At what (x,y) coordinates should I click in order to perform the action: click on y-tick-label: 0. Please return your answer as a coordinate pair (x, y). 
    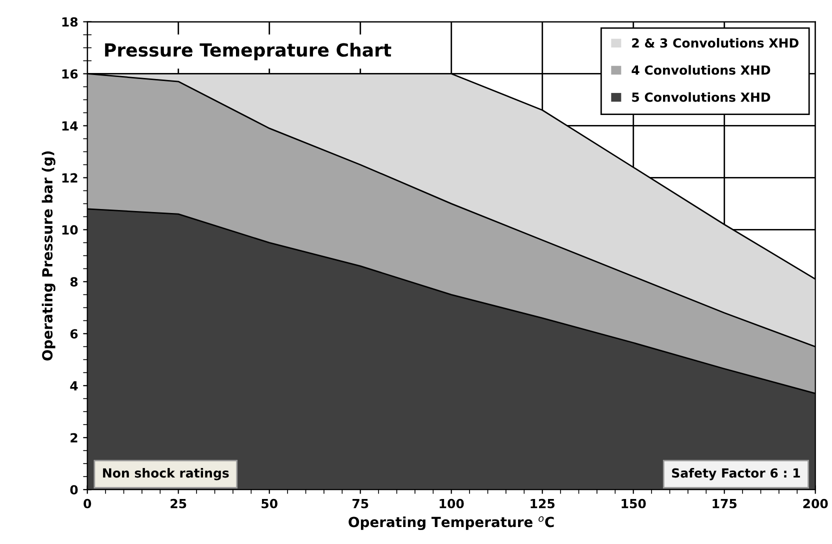
    Looking at the image, I should click on (74, 490).